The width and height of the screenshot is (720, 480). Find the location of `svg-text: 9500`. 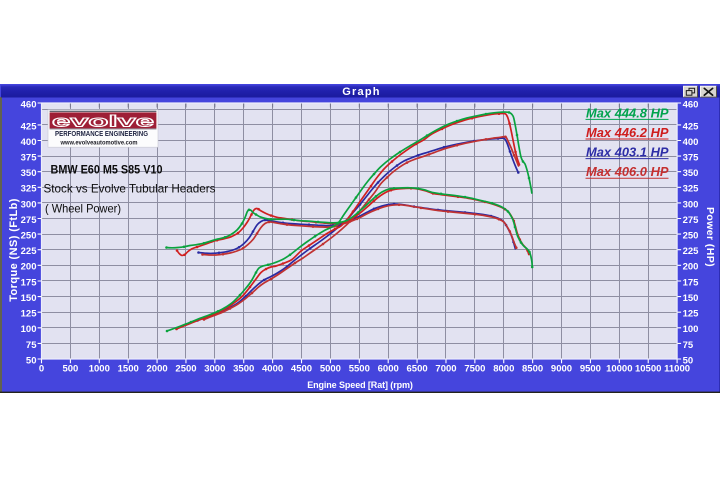

svg-text: 9500 is located at coordinates (590, 369).